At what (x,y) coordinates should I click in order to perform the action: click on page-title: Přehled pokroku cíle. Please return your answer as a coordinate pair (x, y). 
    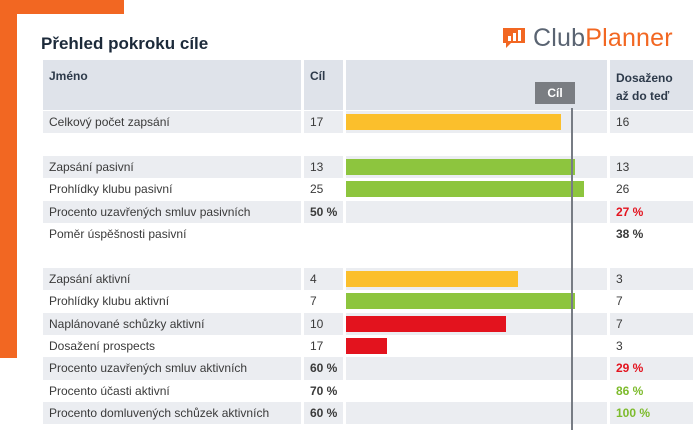
    Looking at the image, I should click on (125, 43).